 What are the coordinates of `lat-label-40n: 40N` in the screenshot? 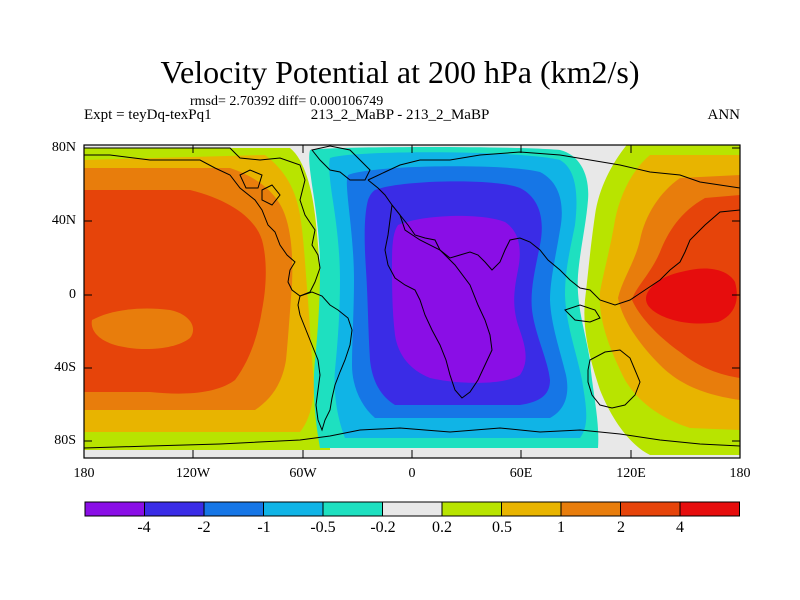 It's located at (63, 220).